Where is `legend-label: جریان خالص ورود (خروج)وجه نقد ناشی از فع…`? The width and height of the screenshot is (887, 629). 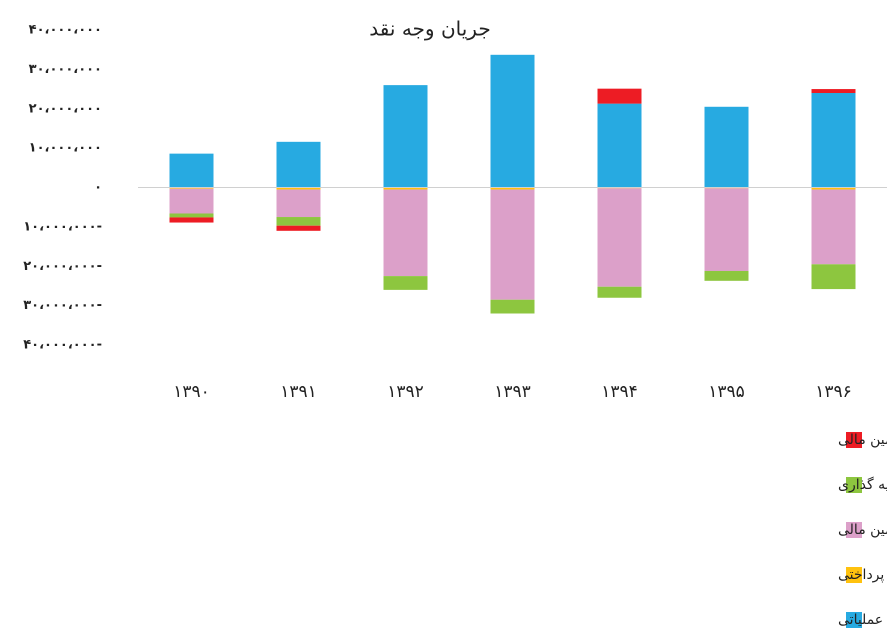
legend-label: جریان خالص ورود (خروج)وجه نقد ناشی از فع… is located at coordinates (862, 484).